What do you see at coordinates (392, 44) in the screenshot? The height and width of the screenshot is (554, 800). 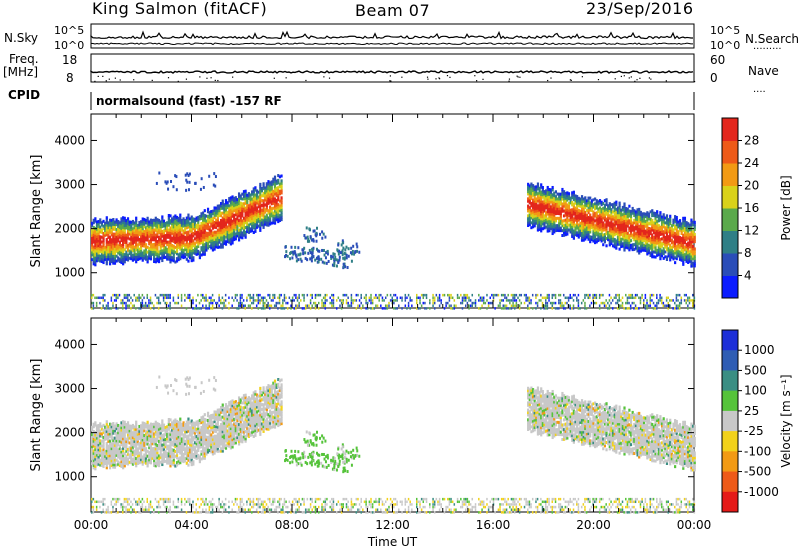 I see `nsearch-trace` at bounding box center [392, 44].